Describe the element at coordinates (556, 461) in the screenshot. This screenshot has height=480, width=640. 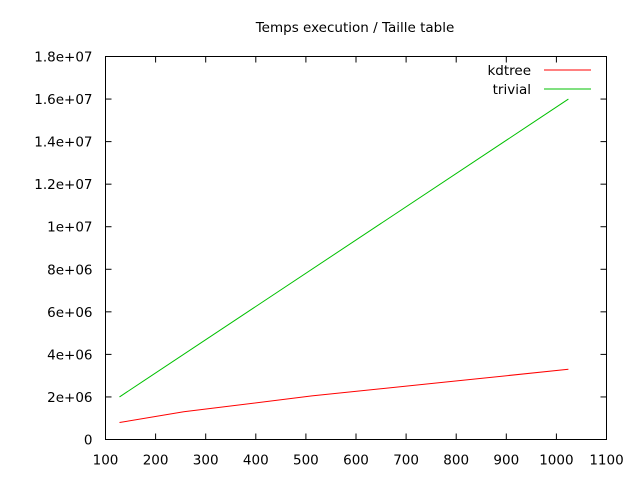
I see `x-tick-label: 1000` at that location.